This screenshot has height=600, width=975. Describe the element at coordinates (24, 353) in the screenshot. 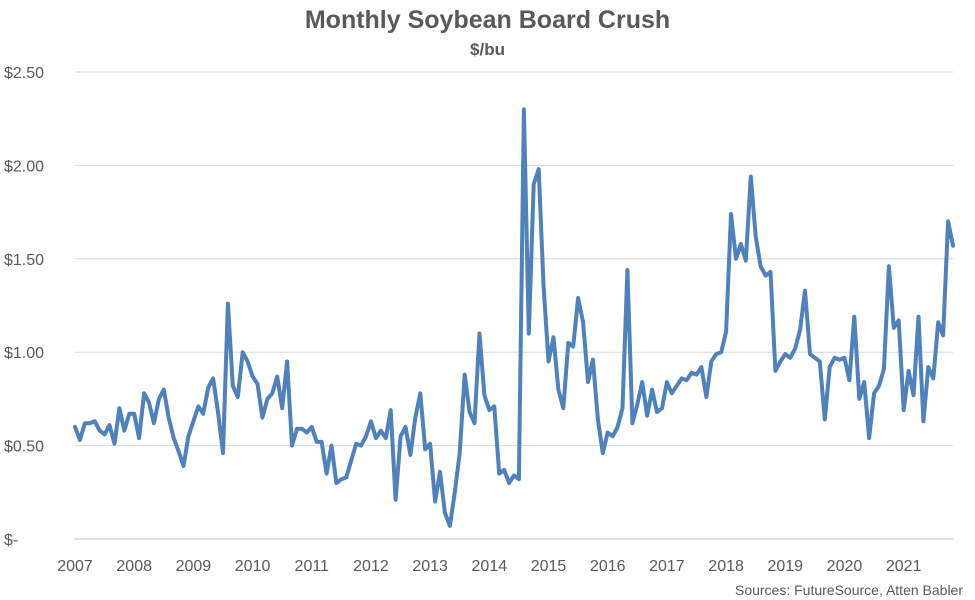

I see `y-tick-label: $1.00` at that location.